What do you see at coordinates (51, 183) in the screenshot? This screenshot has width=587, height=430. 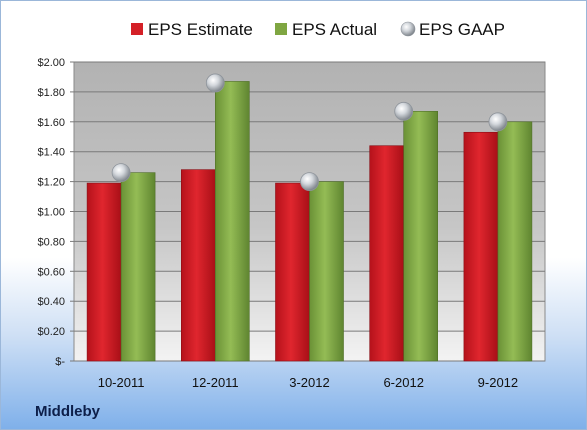 I see `y-tick-label: $1.20` at bounding box center [51, 183].